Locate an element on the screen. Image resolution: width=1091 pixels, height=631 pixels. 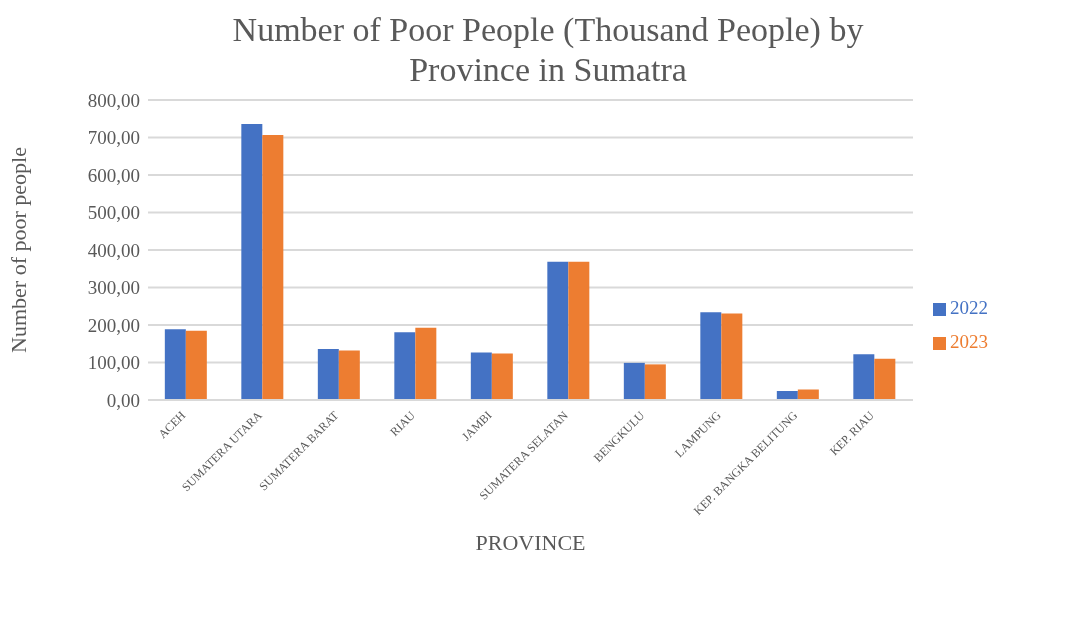
legend-label: 2022 is located at coordinates (969, 307).